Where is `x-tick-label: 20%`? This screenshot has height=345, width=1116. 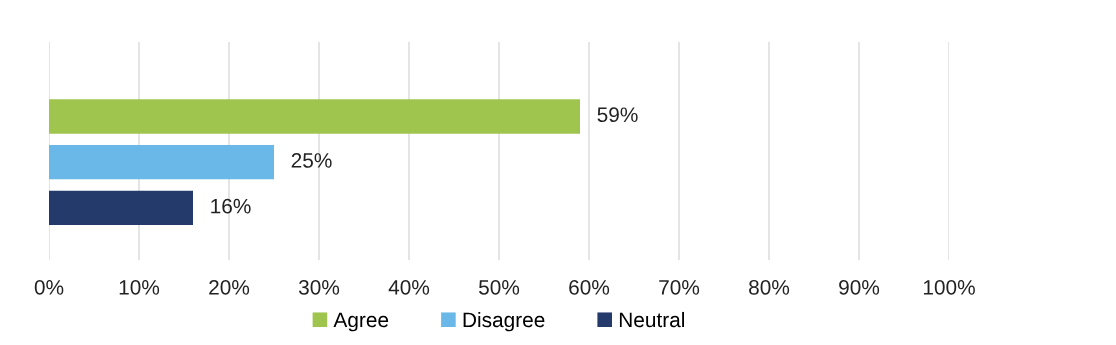
x-tick-label: 20% is located at coordinates (229, 287).